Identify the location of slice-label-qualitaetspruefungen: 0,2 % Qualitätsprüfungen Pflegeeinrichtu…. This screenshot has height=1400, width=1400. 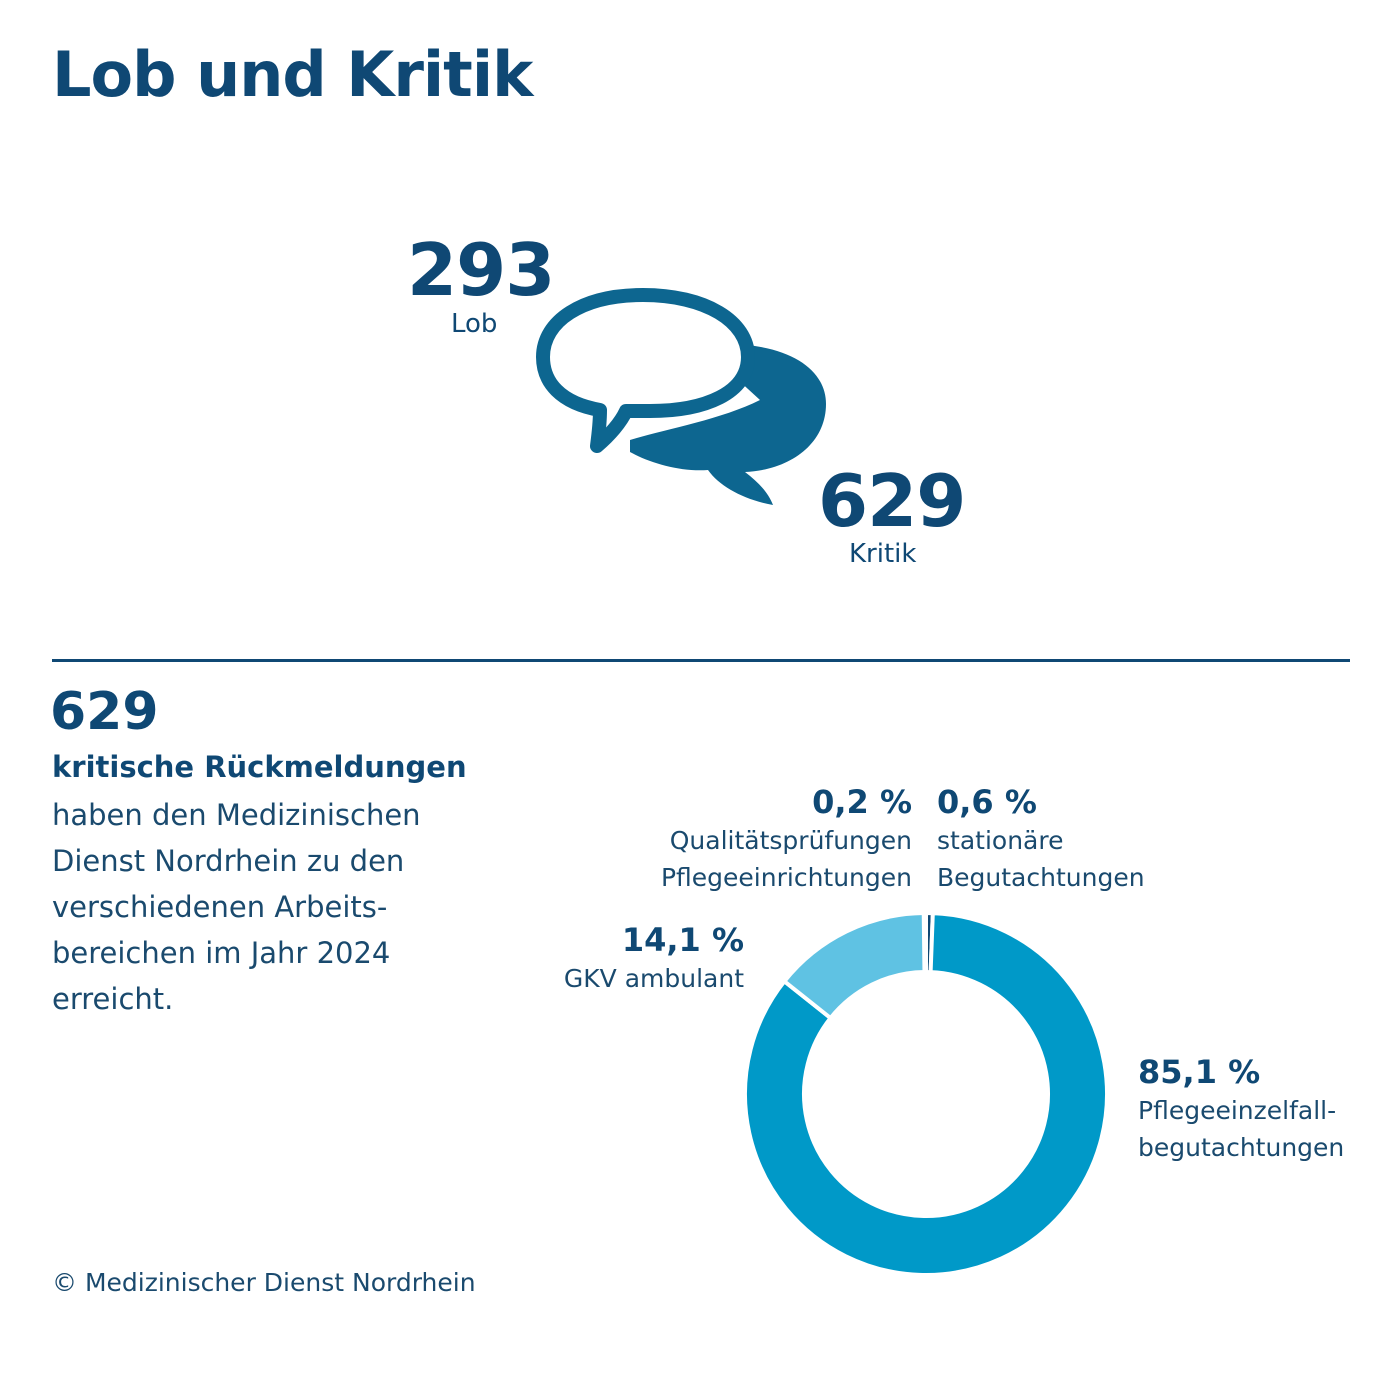
(786, 841).